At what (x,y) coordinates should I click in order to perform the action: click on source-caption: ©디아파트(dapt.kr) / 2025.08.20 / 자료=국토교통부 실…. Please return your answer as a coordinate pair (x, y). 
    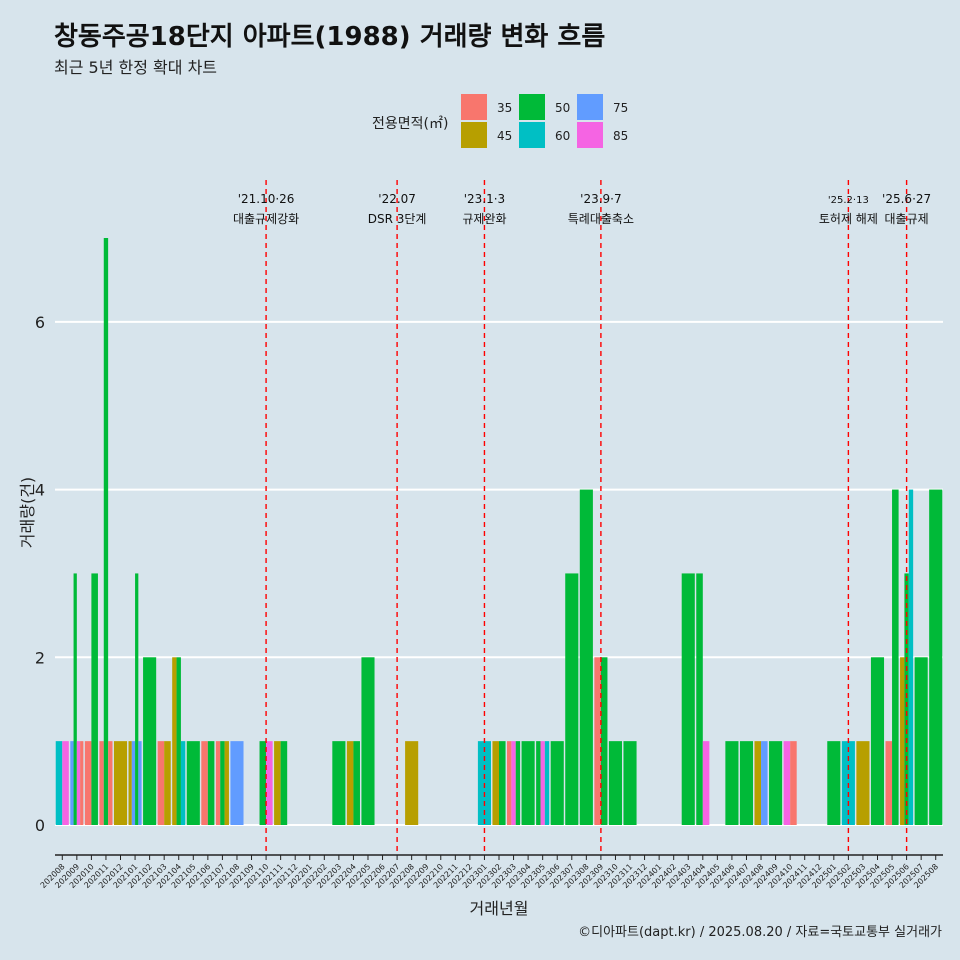
    Looking at the image, I should click on (760, 932).